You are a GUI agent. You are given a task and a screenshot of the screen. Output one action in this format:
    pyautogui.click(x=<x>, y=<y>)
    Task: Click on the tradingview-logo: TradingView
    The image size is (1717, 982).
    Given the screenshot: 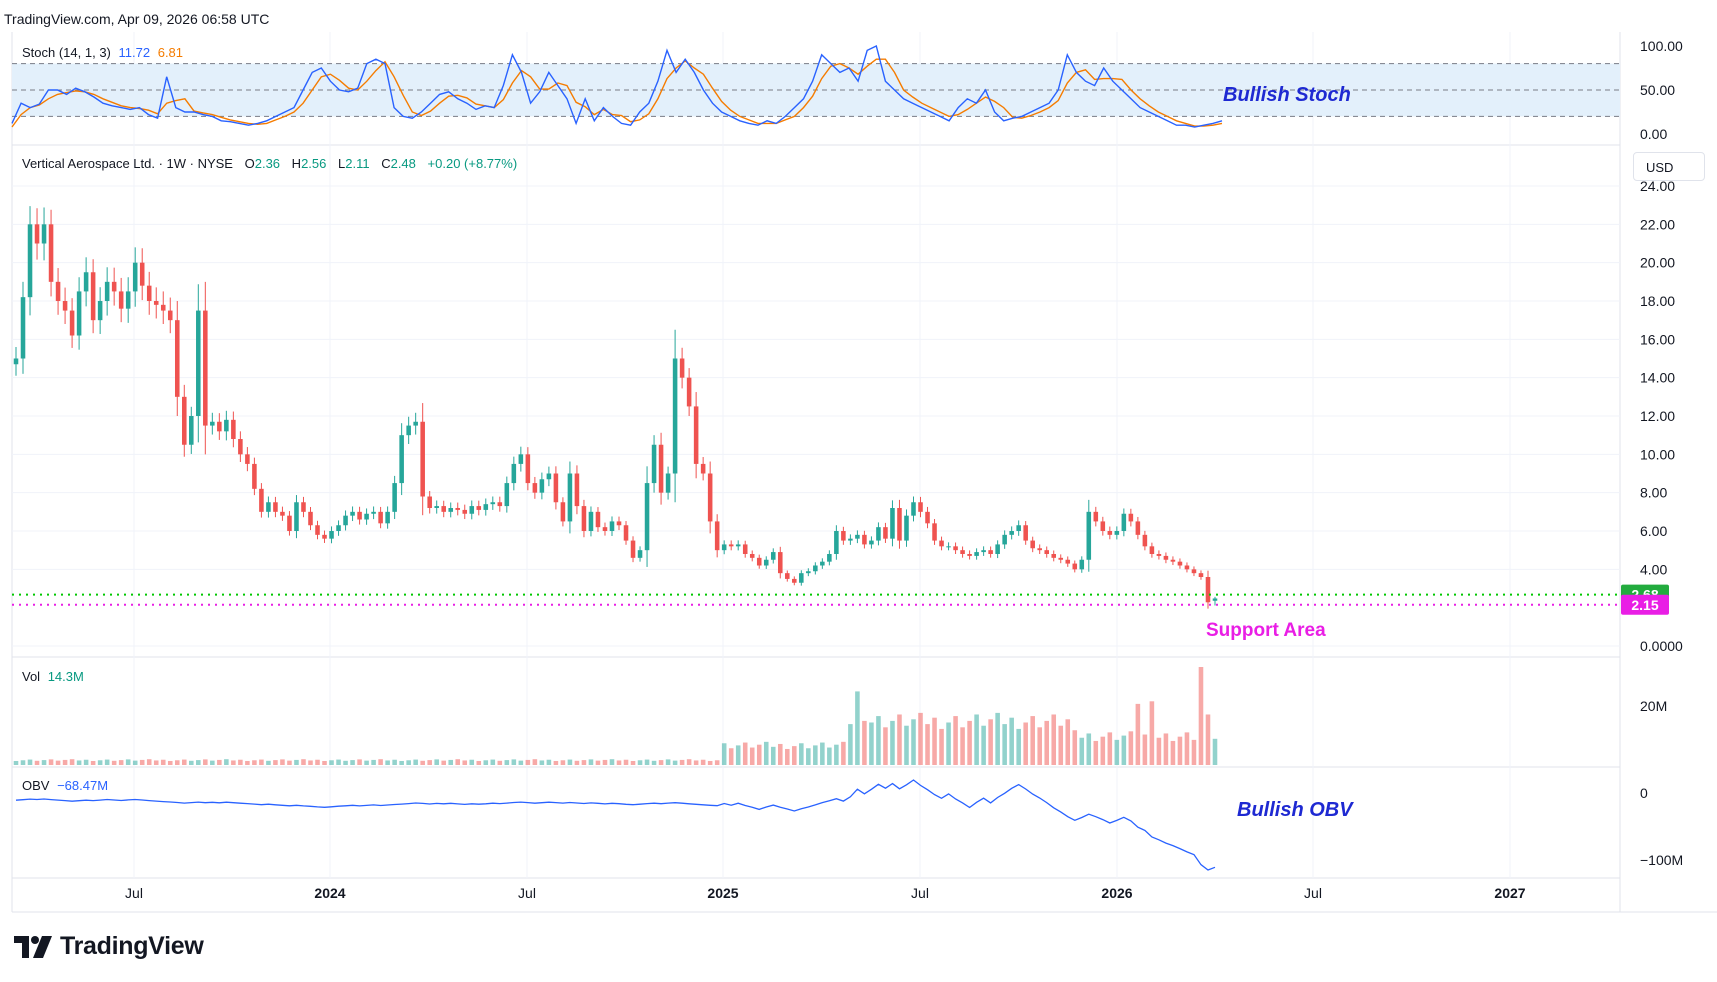 What is the action you would take?
    pyautogui.click(x=109, y=946)
    